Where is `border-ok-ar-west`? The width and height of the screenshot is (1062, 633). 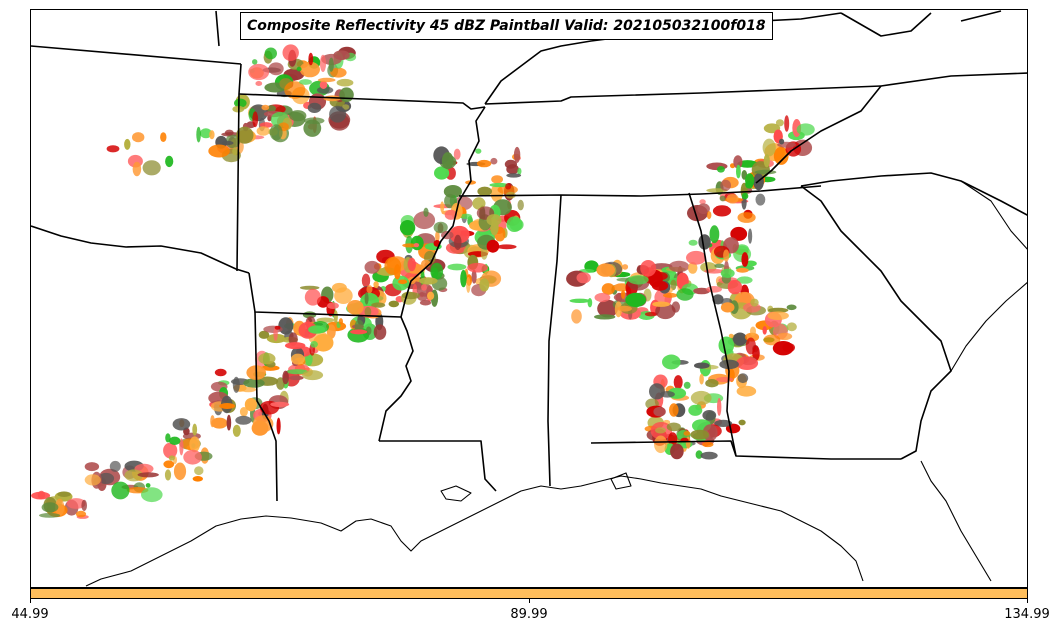 border-ok-ar-west is located at coordinates (239, 167).